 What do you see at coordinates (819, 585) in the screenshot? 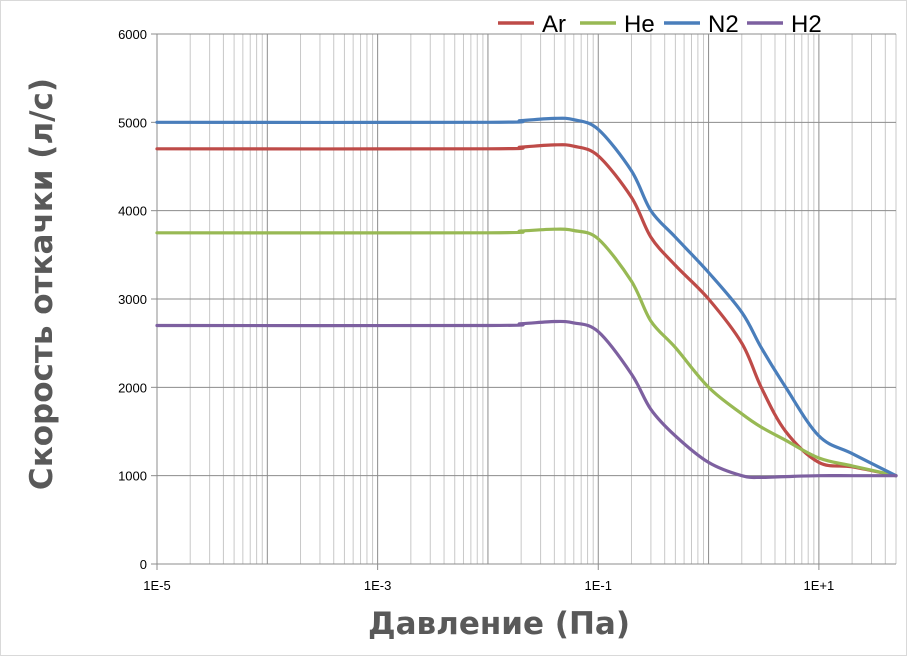
I see `x-tick-label: 1E+1` at bounding box center [819, 585].